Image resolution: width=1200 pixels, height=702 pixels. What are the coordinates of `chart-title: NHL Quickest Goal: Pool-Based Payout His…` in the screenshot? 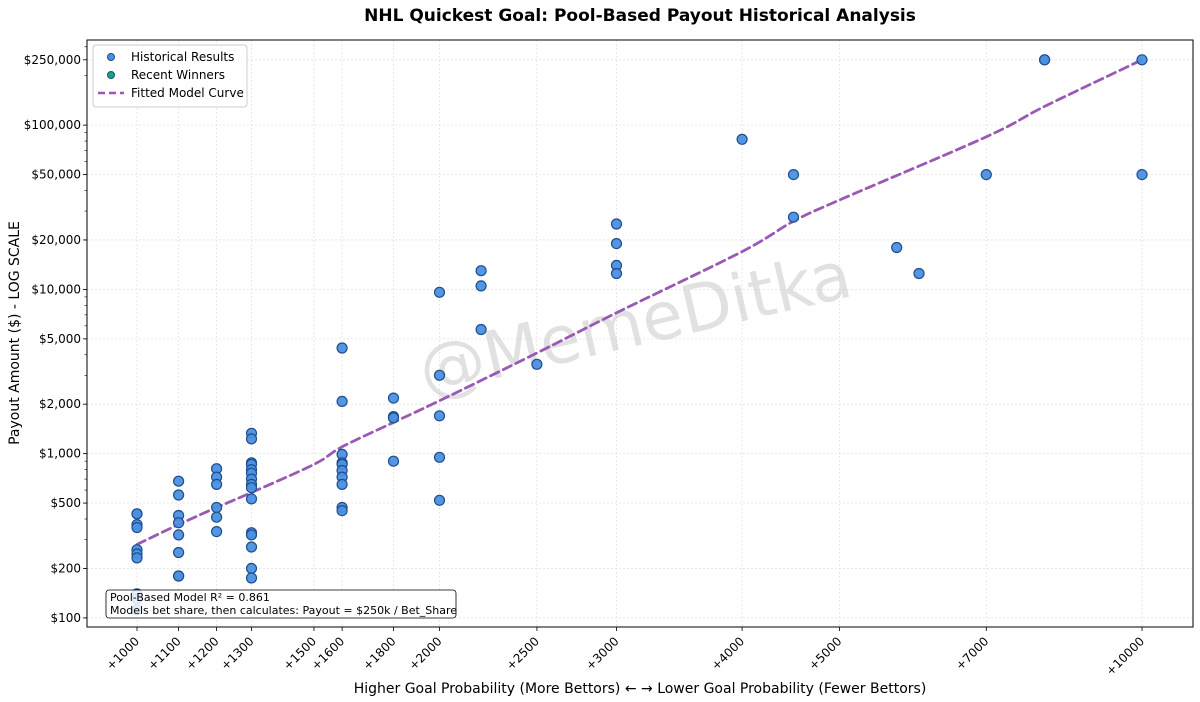 It's located at (640, 16).